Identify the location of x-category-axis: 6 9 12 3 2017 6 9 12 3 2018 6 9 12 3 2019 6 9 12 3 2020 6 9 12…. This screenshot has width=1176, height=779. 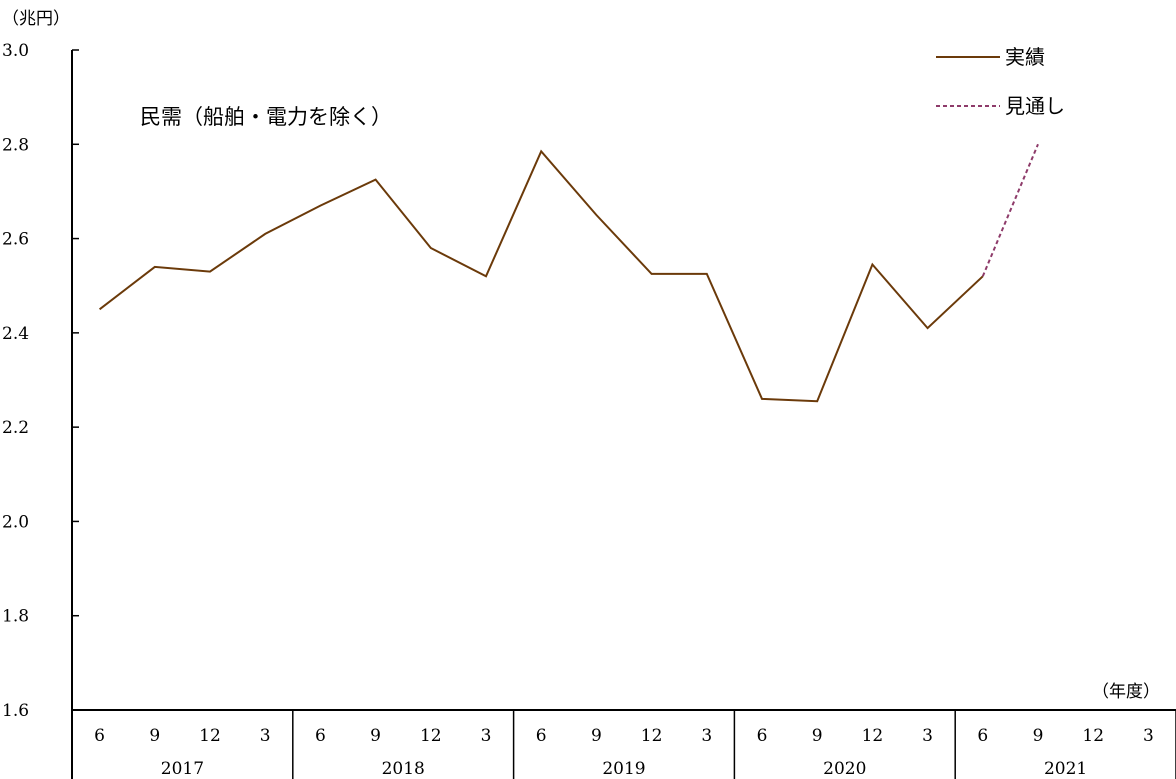
(635, 744).